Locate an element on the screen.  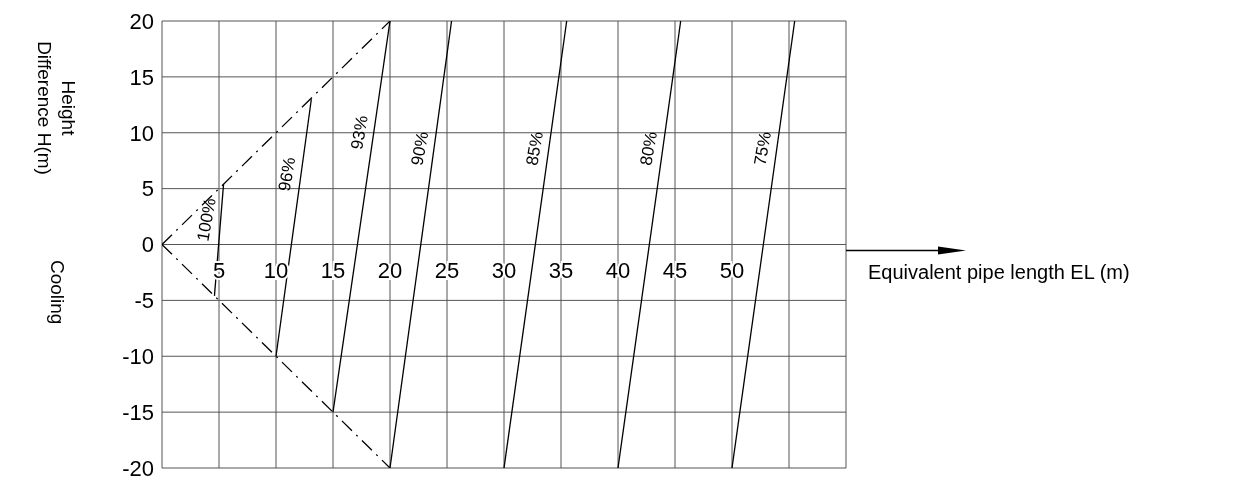
text: 85% is located at coordinates (535, 148).